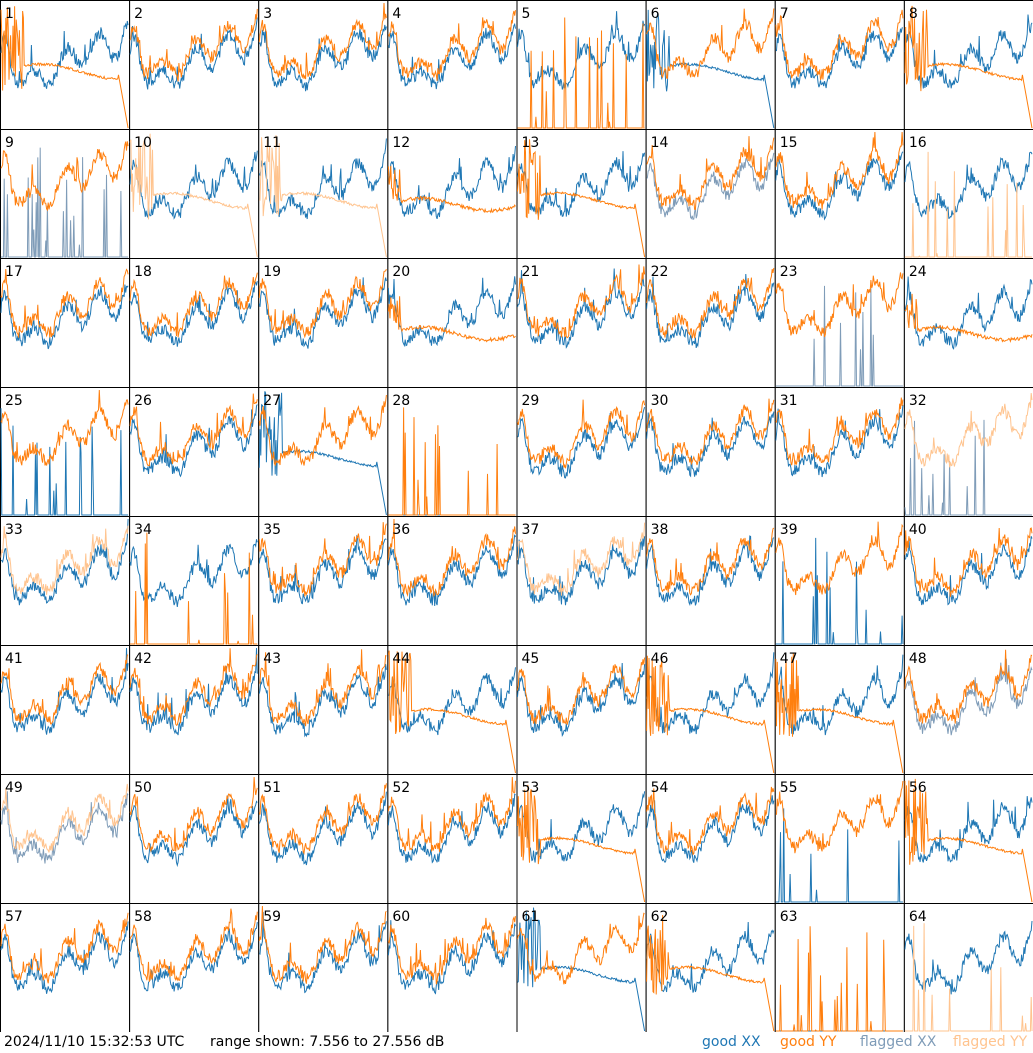 The width and height of the screenshot is (1033, 1053). What do you see at coordinates (138, 14) in the screenshot?
I see `panel-label: 2` at bounding box center [138, 14].